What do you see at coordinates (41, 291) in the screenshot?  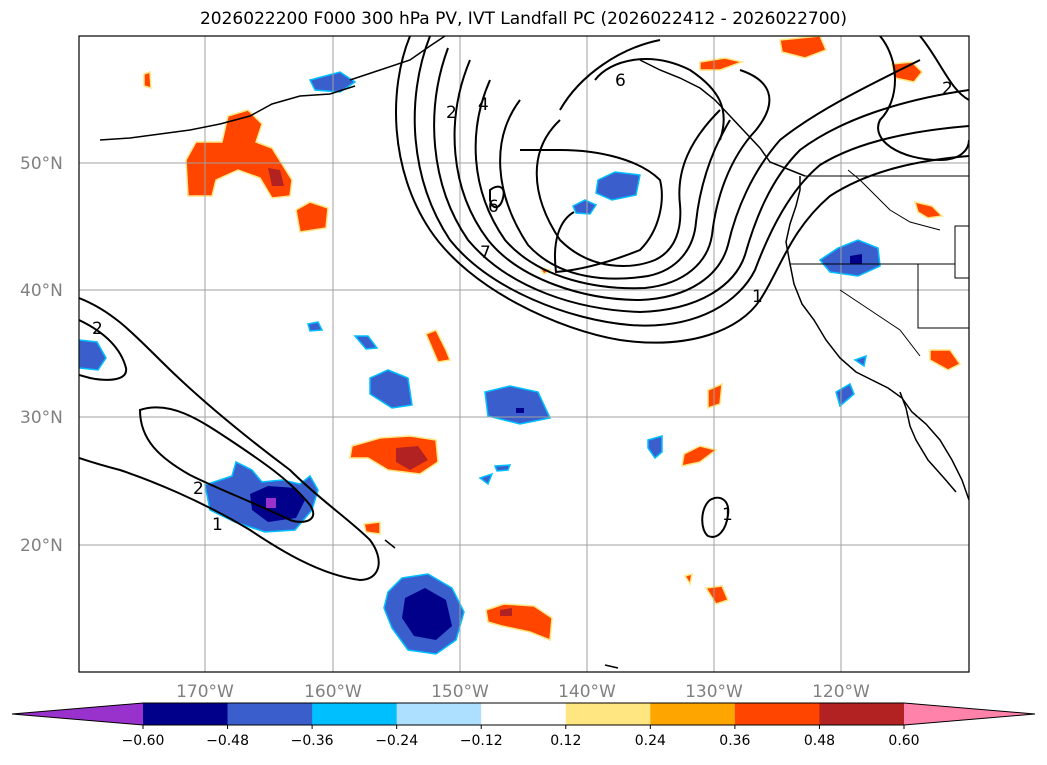 I see `lat-label-40n: 40°N` at bounding box center [41, 291].